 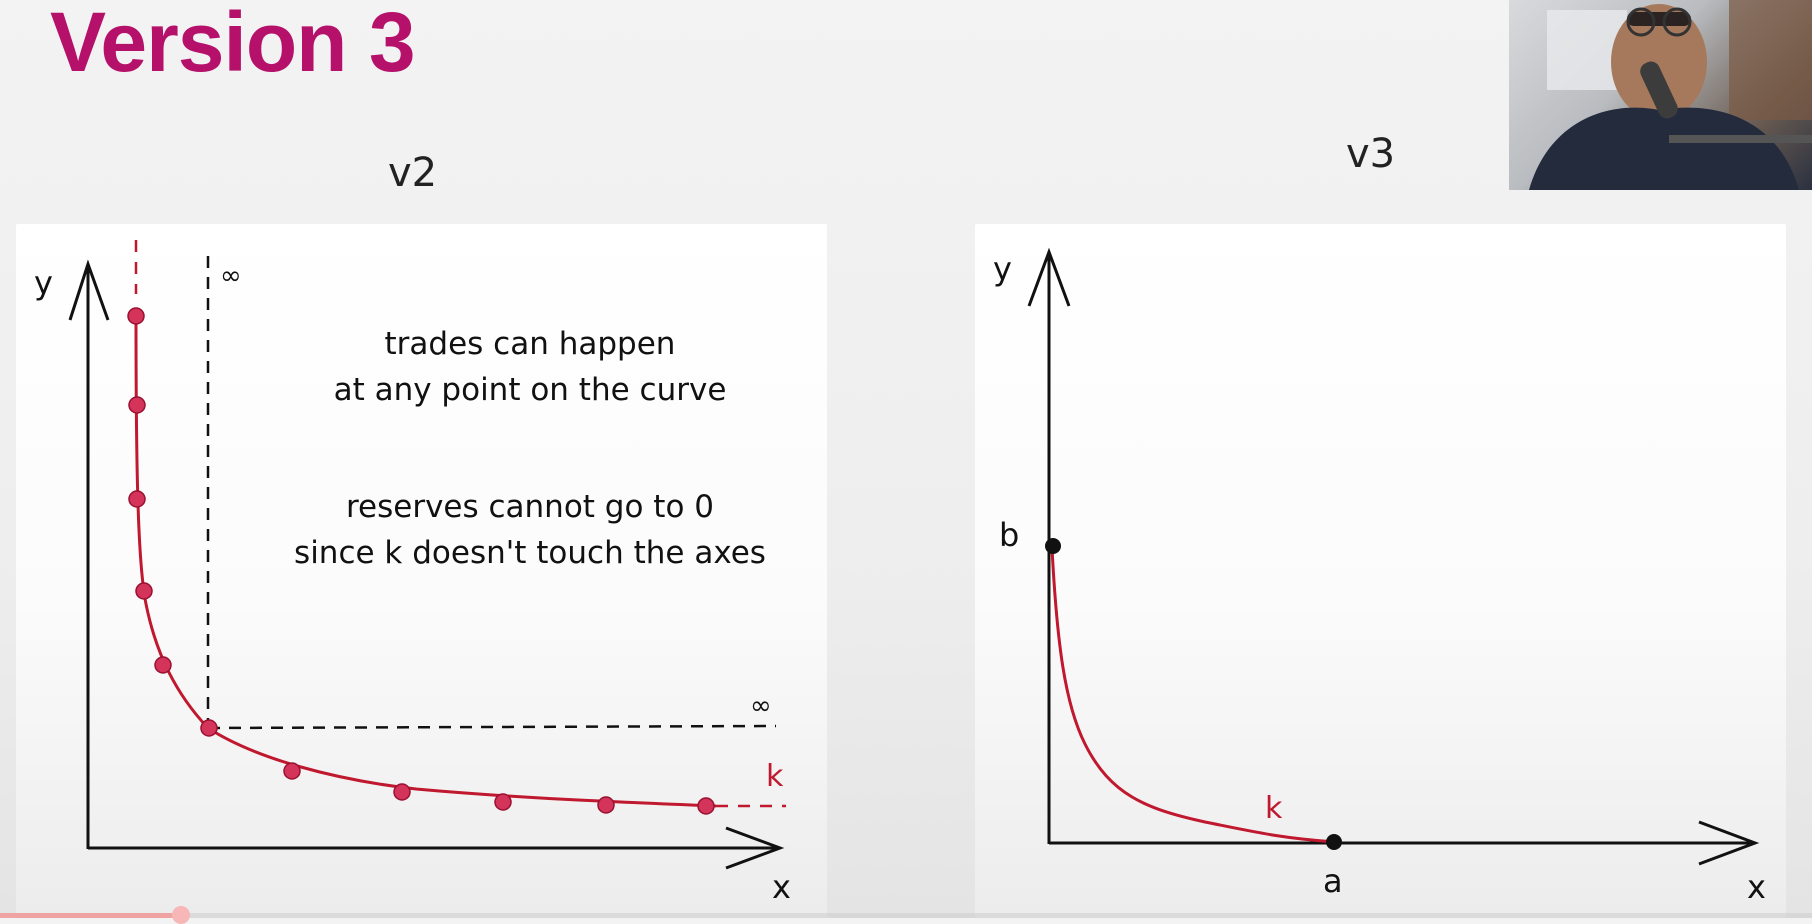 What do you see at coordinates (413, 173) in the screenshot?
I see `left-panel-label: v2` at bounding box center [413, 173].